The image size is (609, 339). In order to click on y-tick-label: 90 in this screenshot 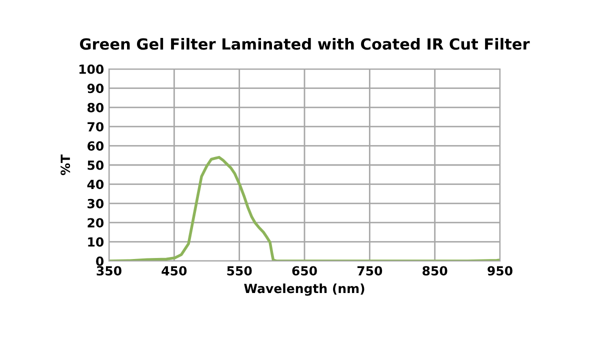, I will do `click(95, 89)`.